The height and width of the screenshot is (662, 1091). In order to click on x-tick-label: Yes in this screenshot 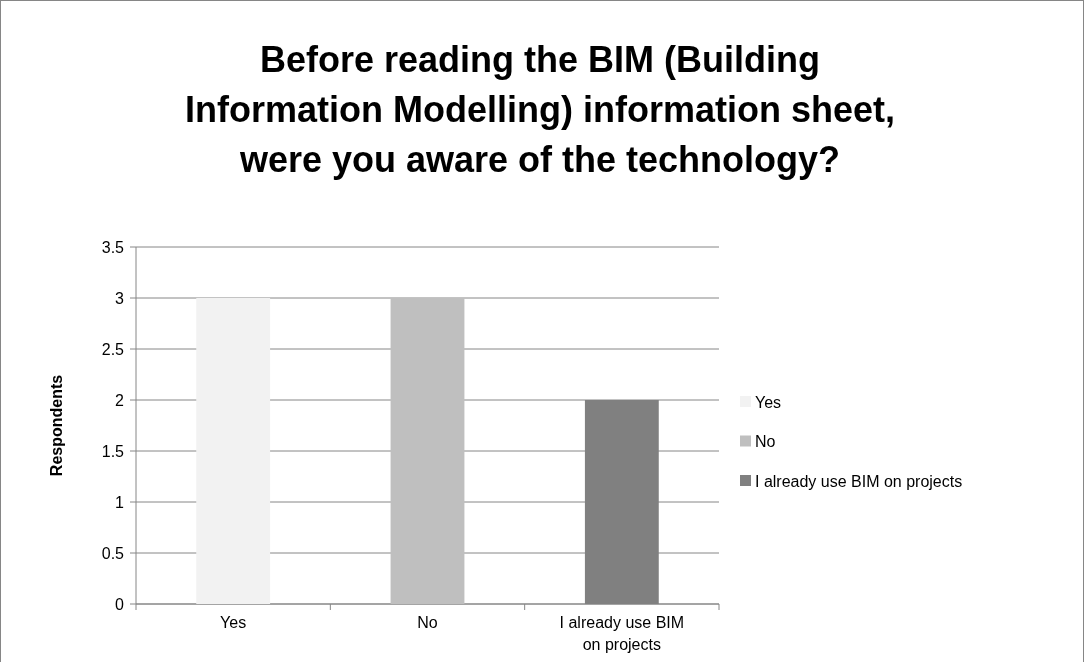, I will do `click(233, 622)`.